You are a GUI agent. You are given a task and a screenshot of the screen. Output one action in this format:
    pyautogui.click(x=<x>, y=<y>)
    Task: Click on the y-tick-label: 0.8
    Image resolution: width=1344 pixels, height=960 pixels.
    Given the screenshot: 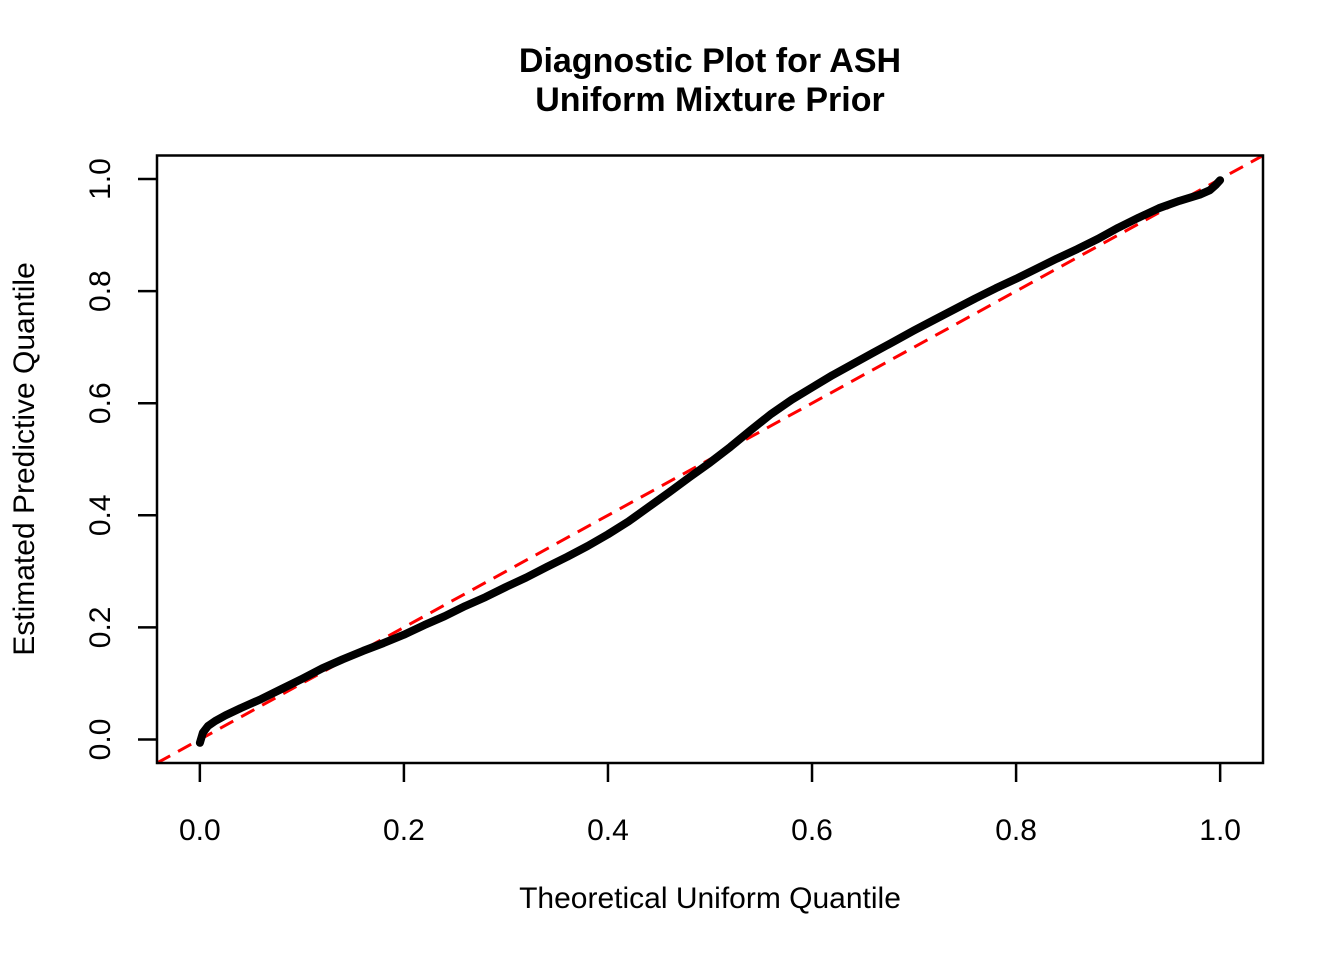 What is the action you would take?
    pyautogui.click(x=100, y=291)
    